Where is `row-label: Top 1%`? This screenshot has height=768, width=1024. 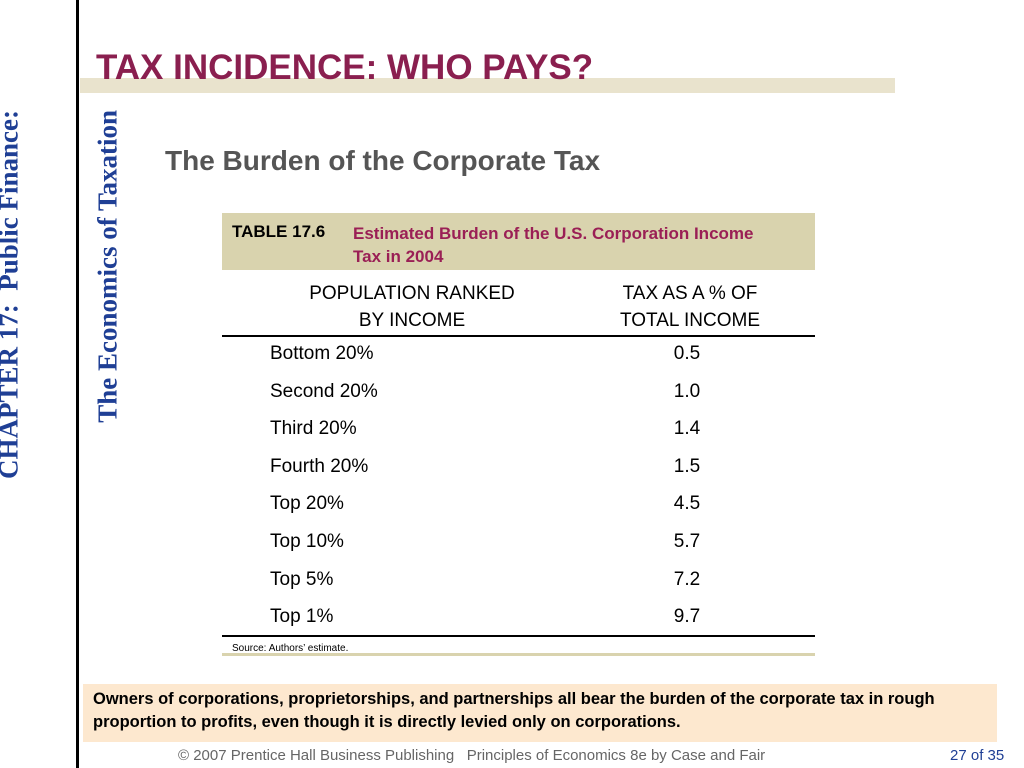 row-label: Top 1% is located at coordinates (302, 617).